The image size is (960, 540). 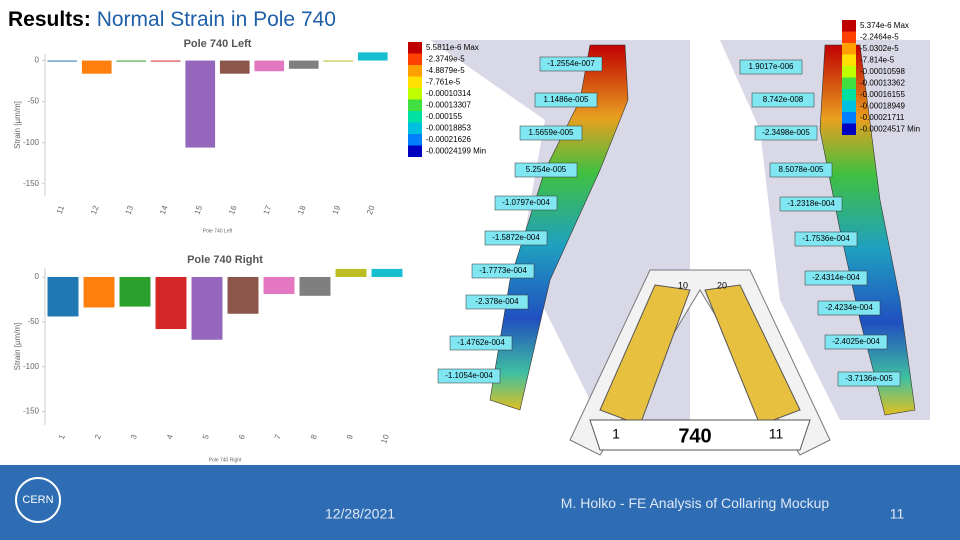 I want to click on legend-label: -5.0302e-5, so click(x=879, y=48).